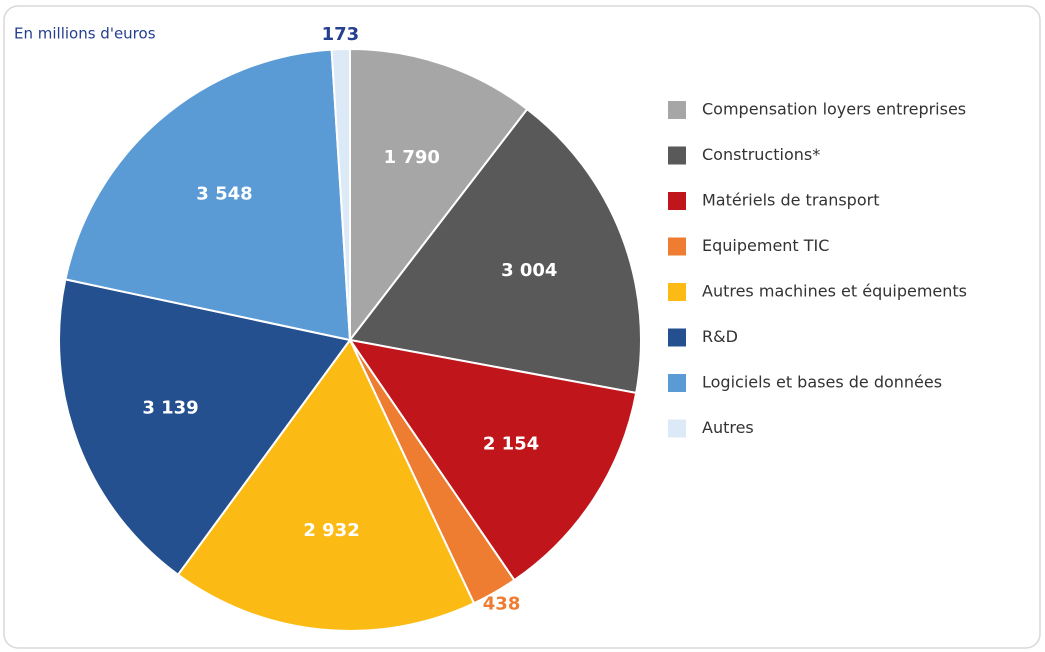 This screenshot has width=1045, height=652. Describe the element at coordinates (728, 427) in the screenshot. I see `legend-label: Autres` at that location.